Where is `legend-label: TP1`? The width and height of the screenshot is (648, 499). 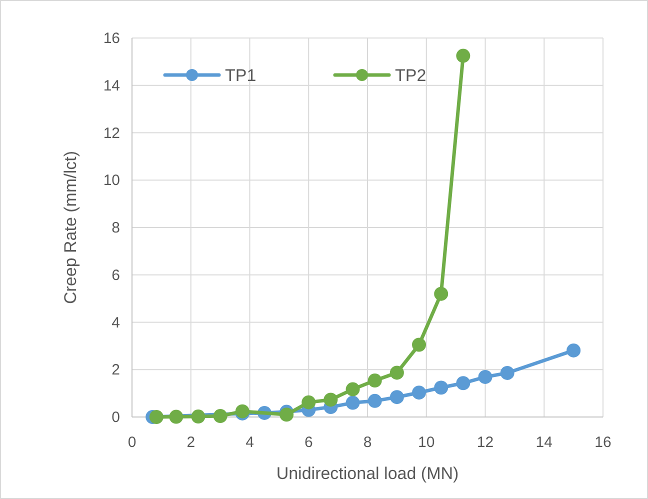
legend-label: TP1 is located at coordinates (240, 75).